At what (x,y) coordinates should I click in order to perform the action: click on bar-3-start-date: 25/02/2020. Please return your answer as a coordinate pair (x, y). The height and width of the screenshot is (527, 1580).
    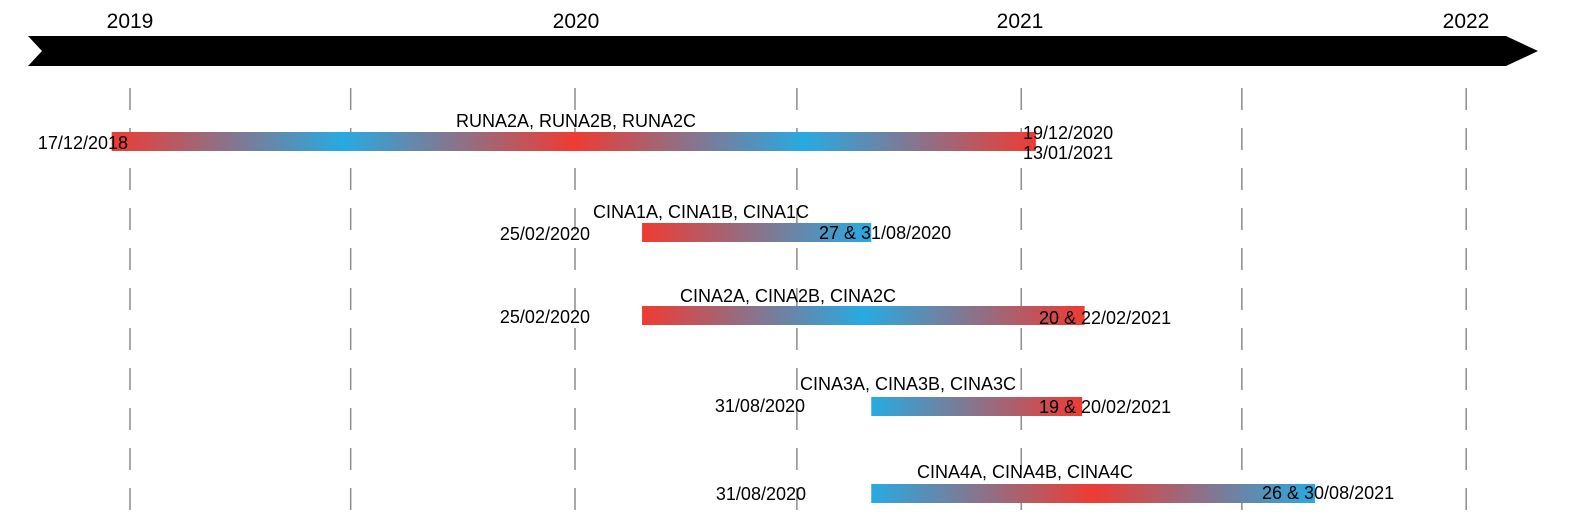
    Looking at the image, I should click on (545, 317).